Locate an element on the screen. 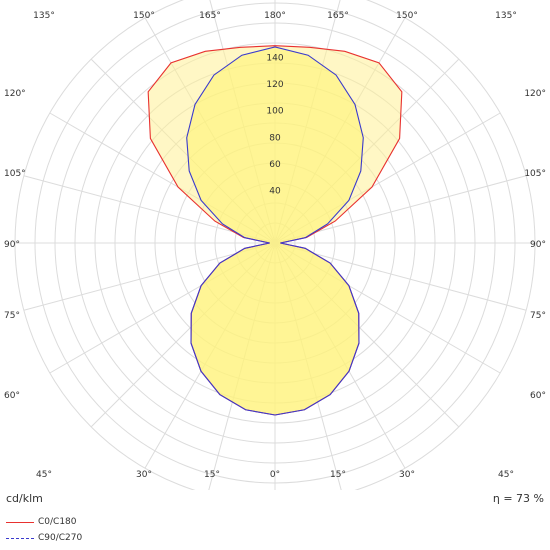 The width and height of the screenshot is (550, 550). radial-tick-label: 140 is located at coordinates (274, 58).